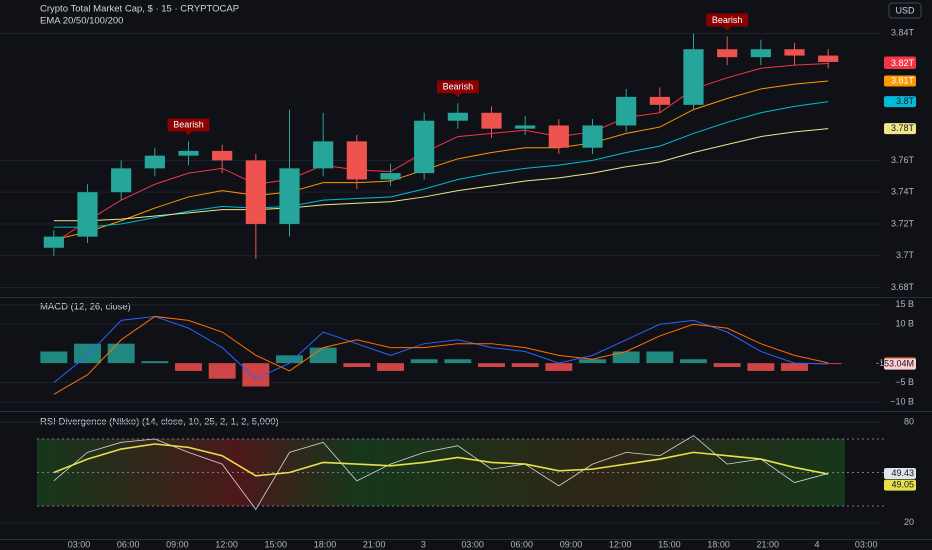 This screenshot has width=932, height=550. What do you see at coordinates (905, 255) in the screenshot?
I see `y-tick-label: 3.7T` at bounding box center [905, 255].